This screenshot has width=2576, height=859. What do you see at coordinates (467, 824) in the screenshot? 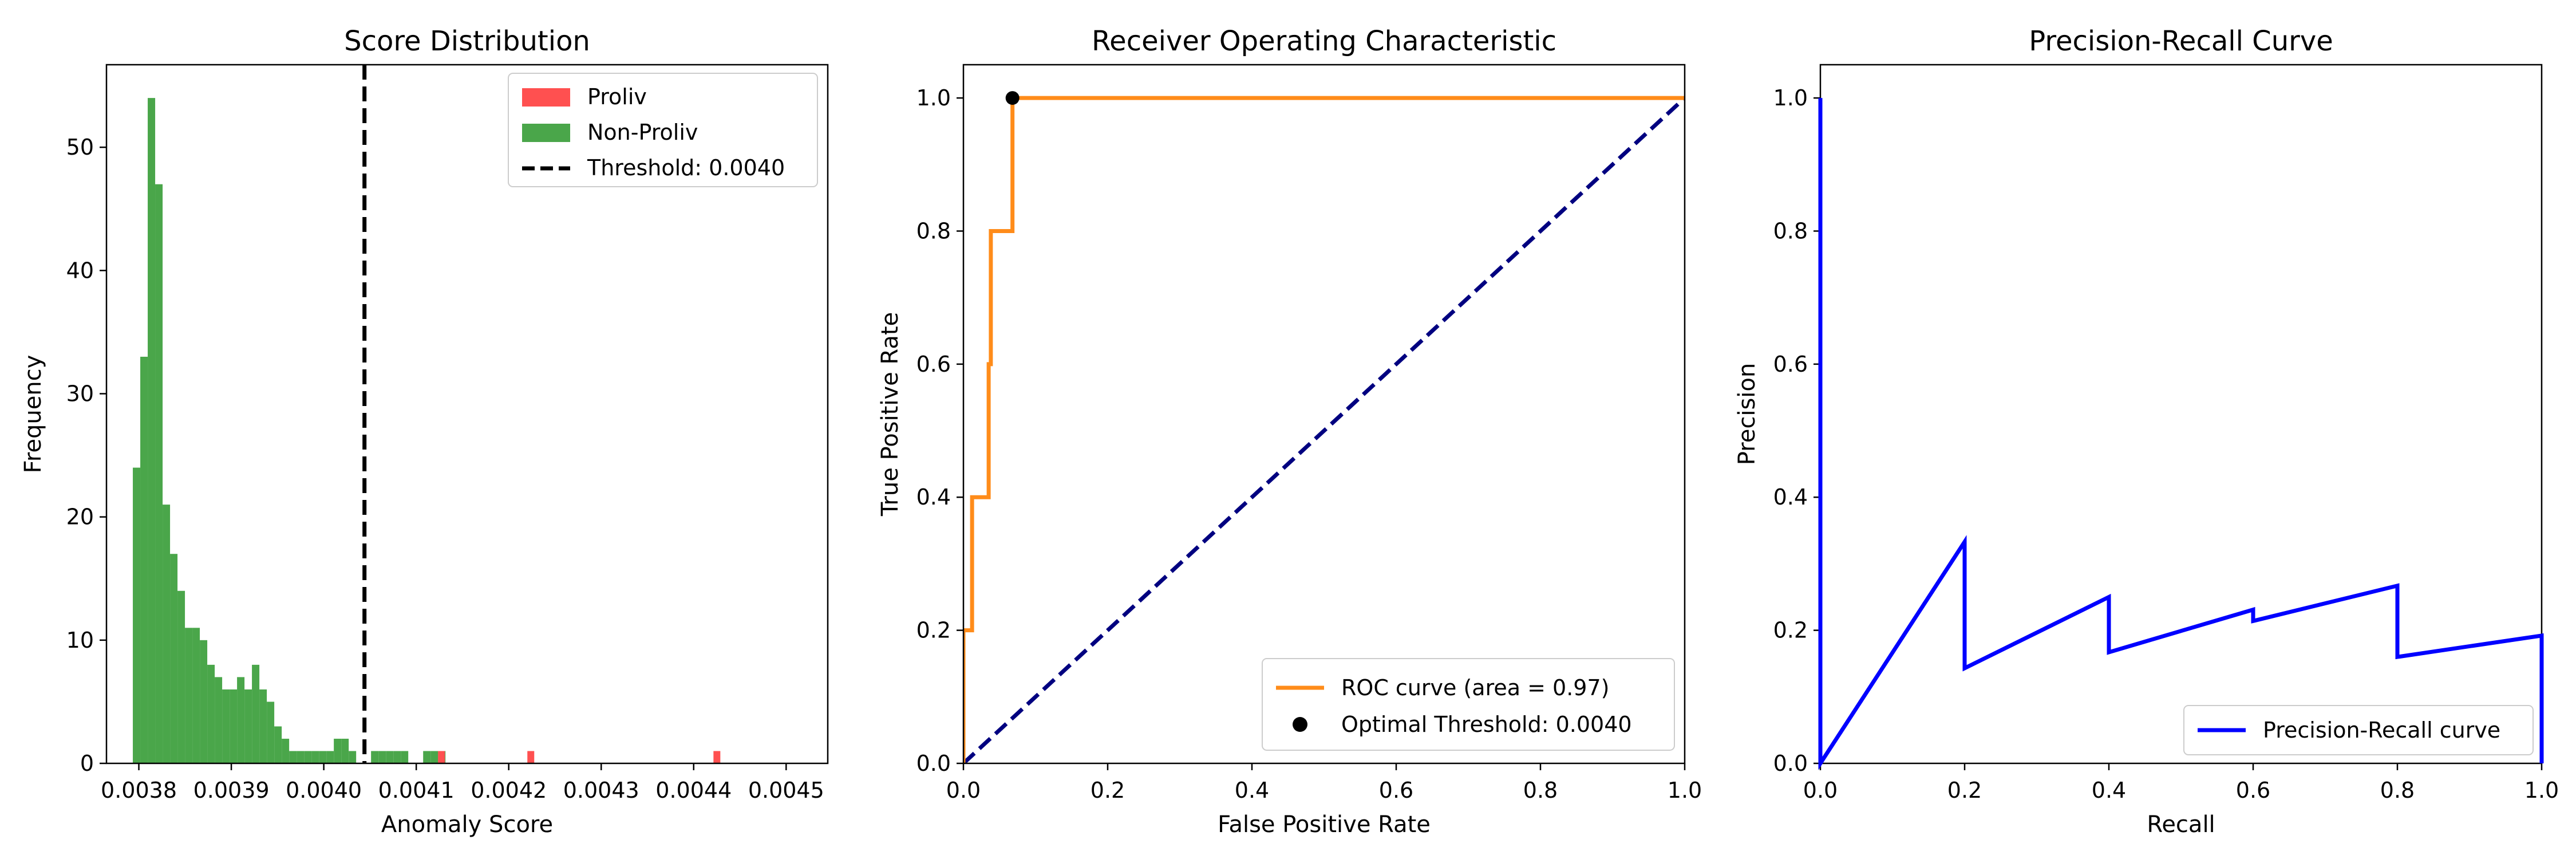
I see `x-axis-label: Anomaly Score` at bounding box center [467, 824].